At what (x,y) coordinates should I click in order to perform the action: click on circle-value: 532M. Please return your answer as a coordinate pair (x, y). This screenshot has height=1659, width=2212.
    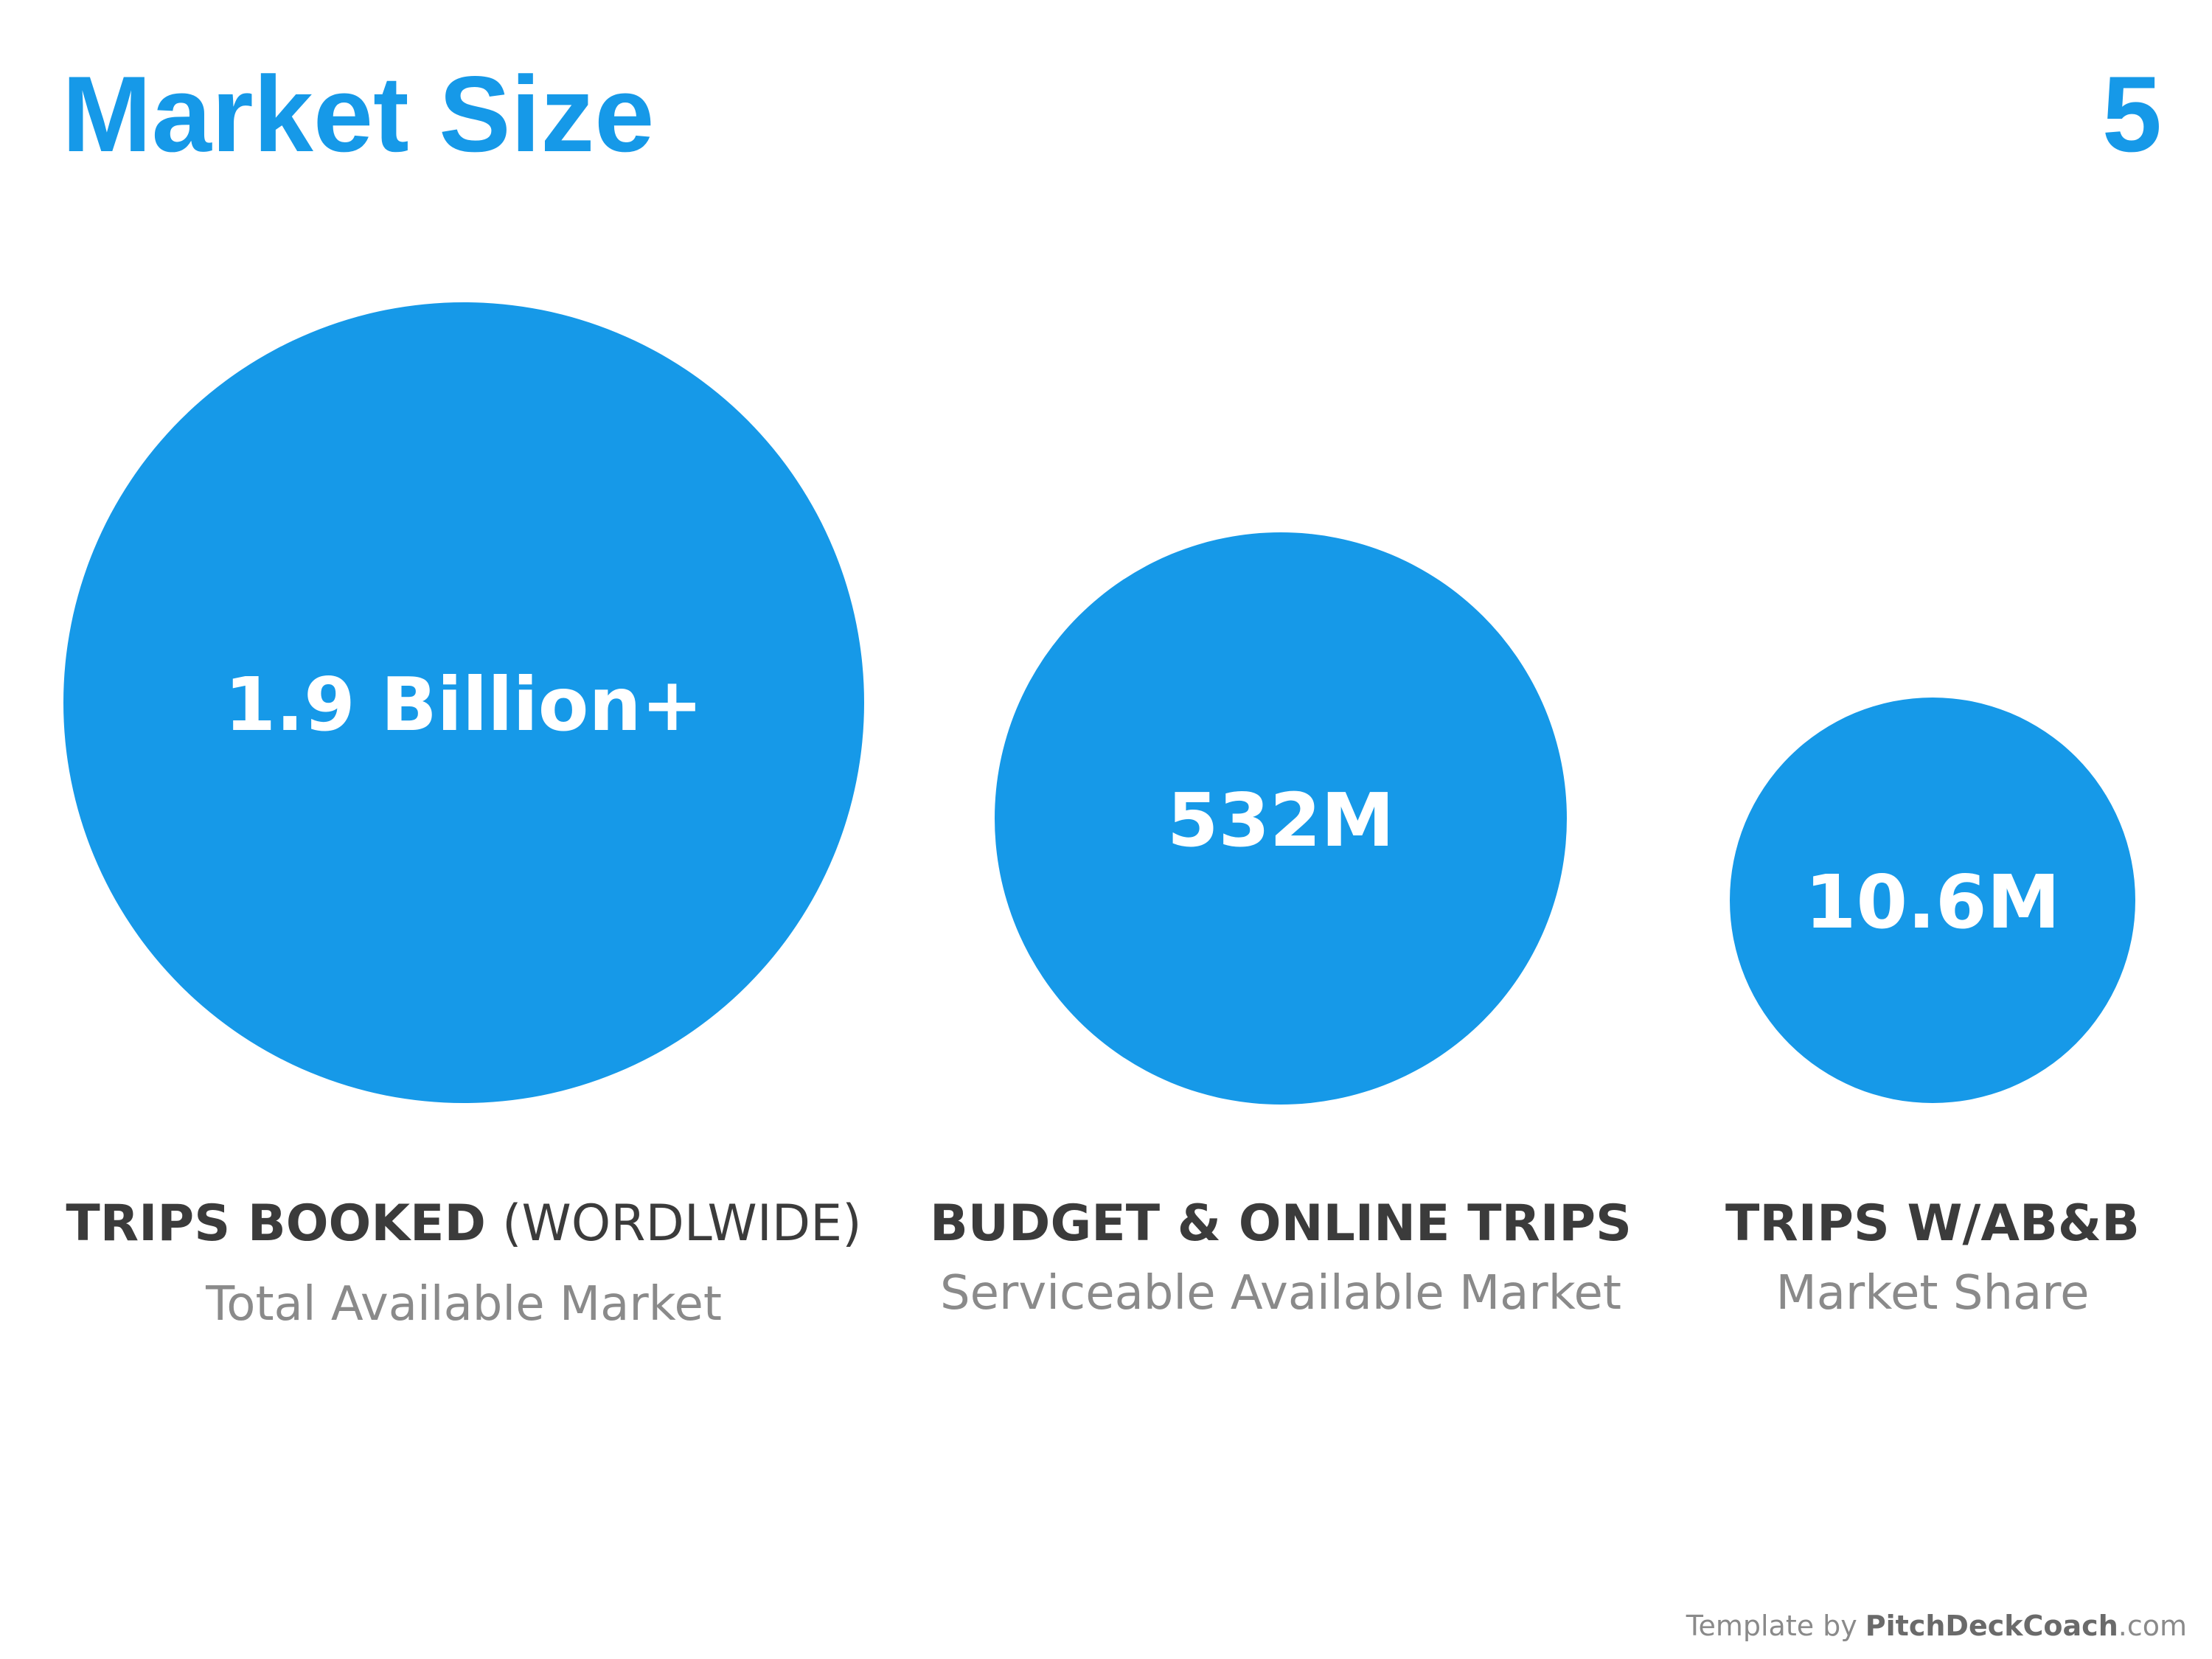
    Looking at the image, I should click on (1280, 820).